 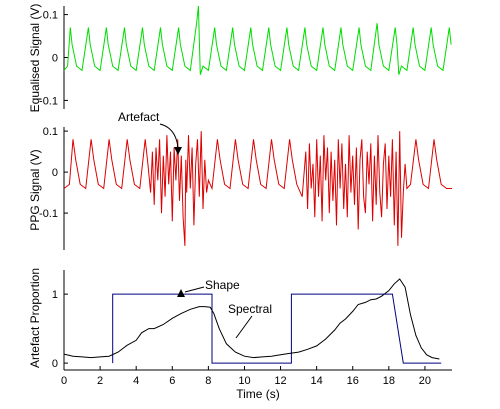 What do you see at coordinates (64, 381) in the screenshot?
I see `x-tick-label: 0` at bounding box center [64, 381].